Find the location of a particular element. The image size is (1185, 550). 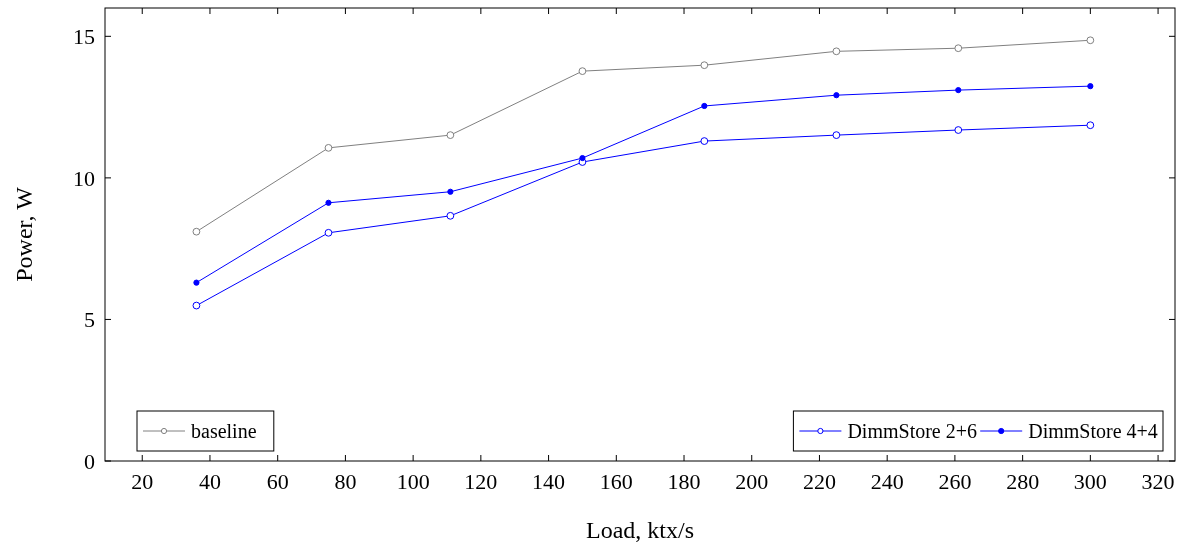

x-tick-label: 320 is located at coordinates (1158, 481).